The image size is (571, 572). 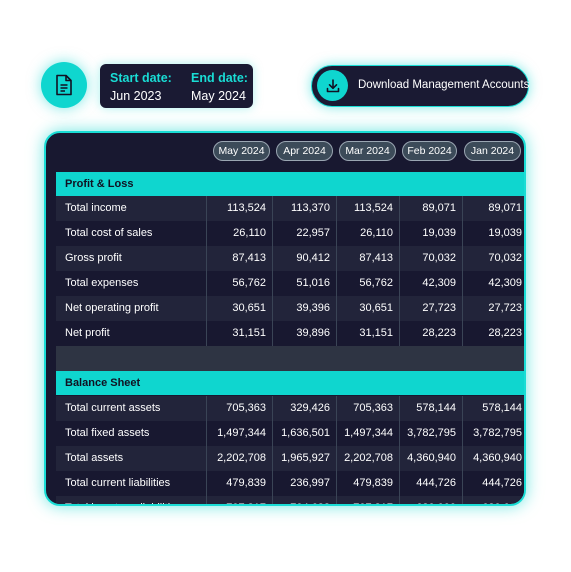 What do you see at coordinates (118, 483) in the screenshot?
I see `row-label: Total current liabilities` at bounding box center [118, 483].